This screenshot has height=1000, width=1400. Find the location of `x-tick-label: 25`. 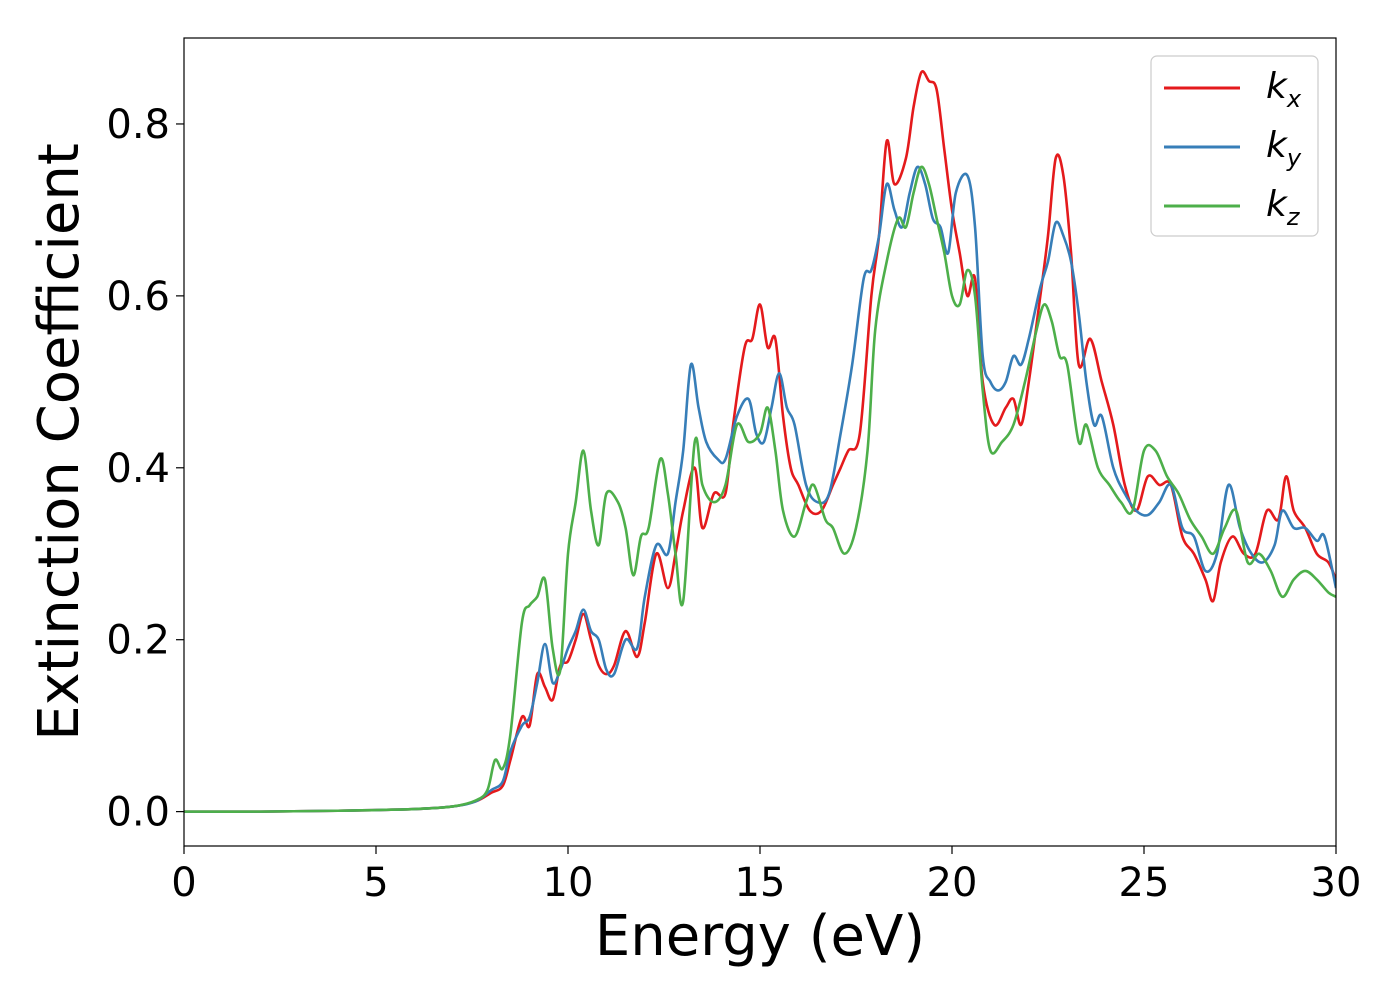

x-tick-label: 25 is located at coordinates (1144, 883).